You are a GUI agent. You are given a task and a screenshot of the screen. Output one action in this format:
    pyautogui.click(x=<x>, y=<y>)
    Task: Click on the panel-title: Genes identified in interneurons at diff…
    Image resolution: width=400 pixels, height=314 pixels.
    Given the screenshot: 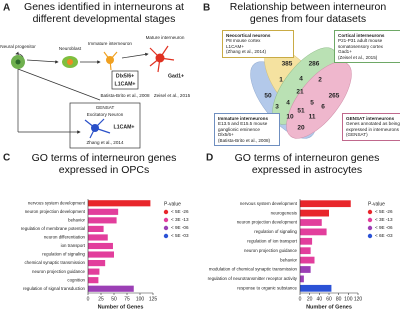 What is the action you would take?
    pyautogui.click(x=104, y=13)
    